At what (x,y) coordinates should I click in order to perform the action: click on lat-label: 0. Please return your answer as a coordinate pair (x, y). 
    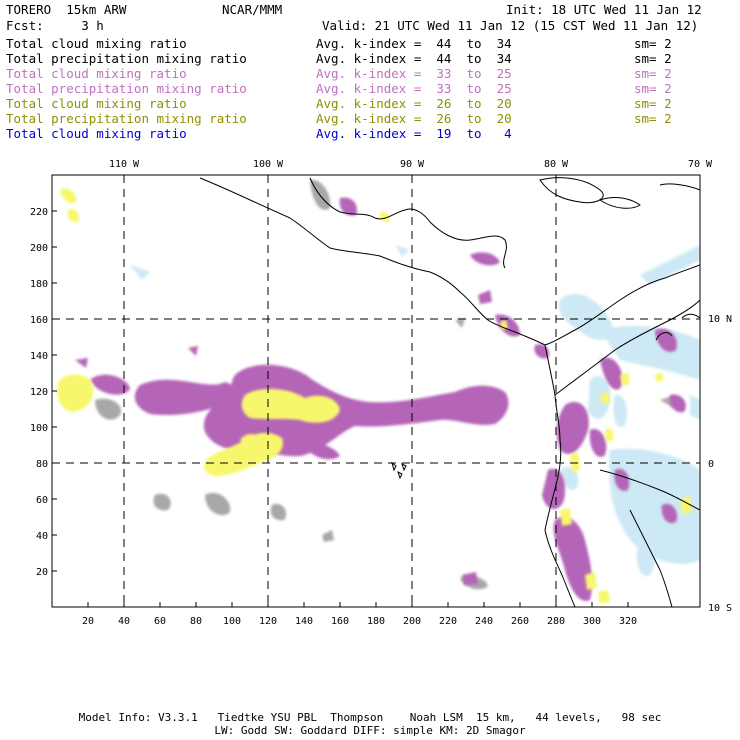
    Looking at the image, I should click on (711, 464).